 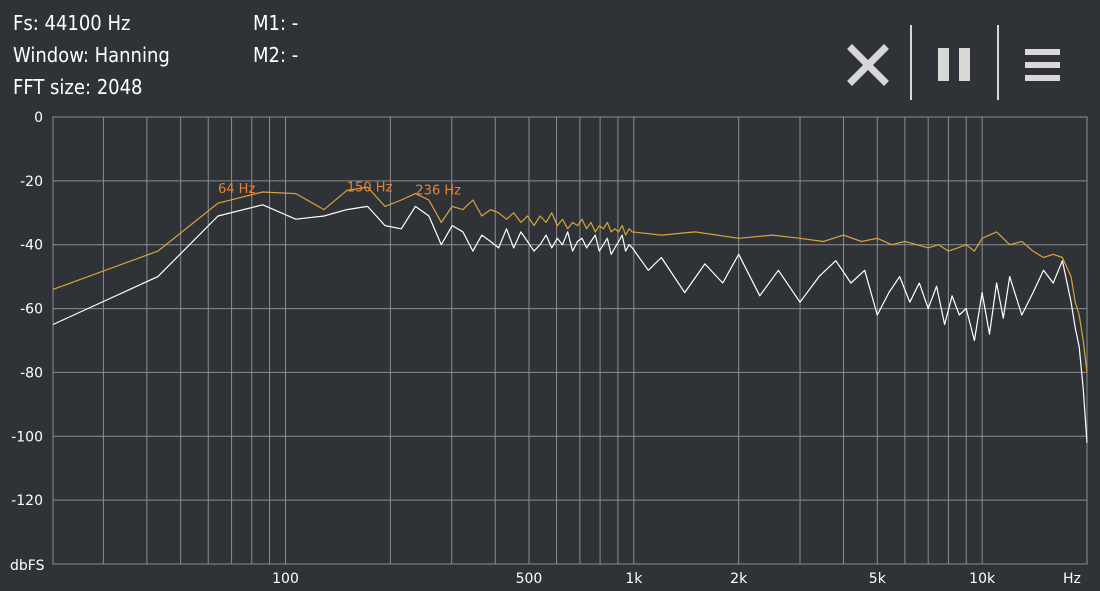 What do you see at coordinates (31, 373) in the screenshot?
I see `y-tick-label: -80` at bounding box center [31, 373].